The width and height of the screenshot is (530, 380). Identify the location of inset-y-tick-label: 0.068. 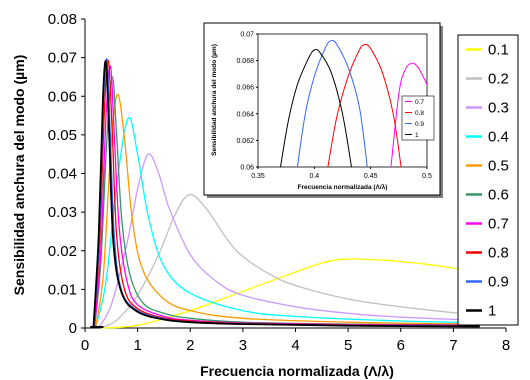
(245, 61).